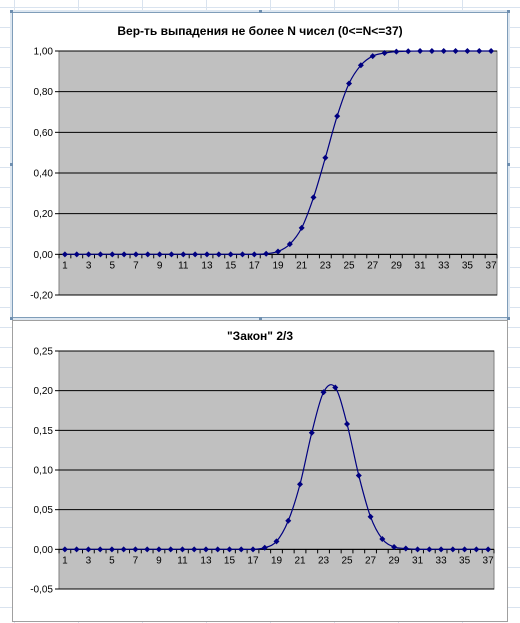  Describe the element at coordinates (44, 352) in the screenshot. I see `y-tick-label: 0,25` at that location.